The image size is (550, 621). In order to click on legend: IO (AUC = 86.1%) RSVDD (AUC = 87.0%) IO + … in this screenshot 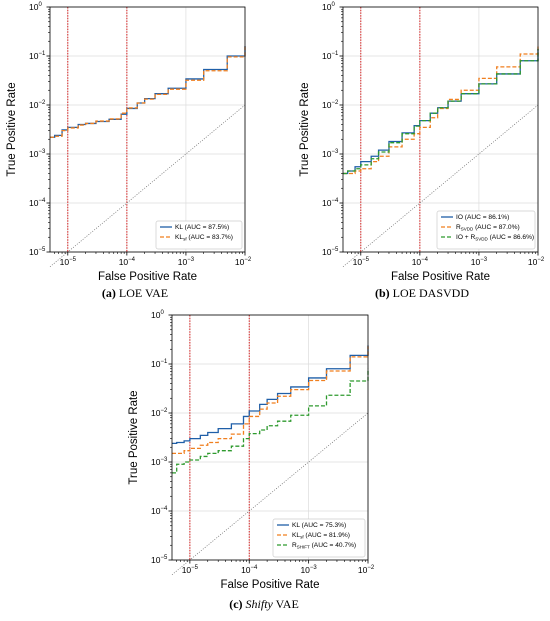, I will do `click(486, 230)`.